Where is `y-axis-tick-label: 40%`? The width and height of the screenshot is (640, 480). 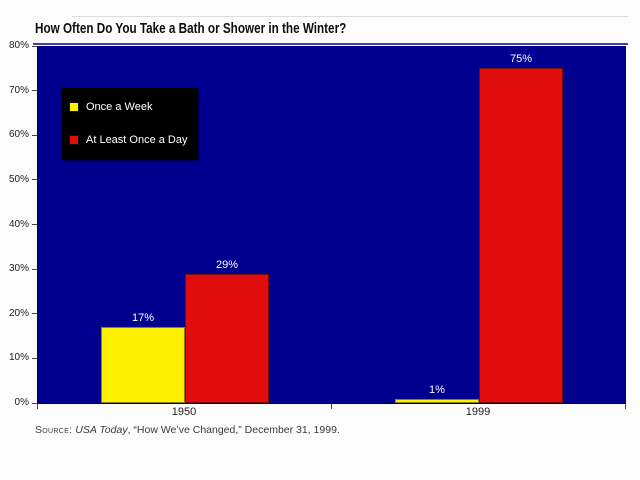 y-axis-tick-label: 40% is located at coordinates (18, 224).